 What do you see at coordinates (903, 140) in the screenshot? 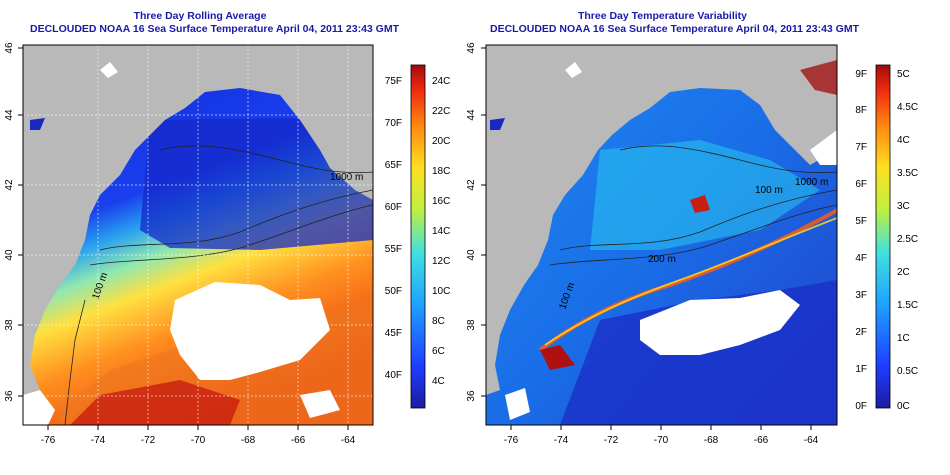
I see `right-cb-c: 4C` at bounding box center [903, 140].